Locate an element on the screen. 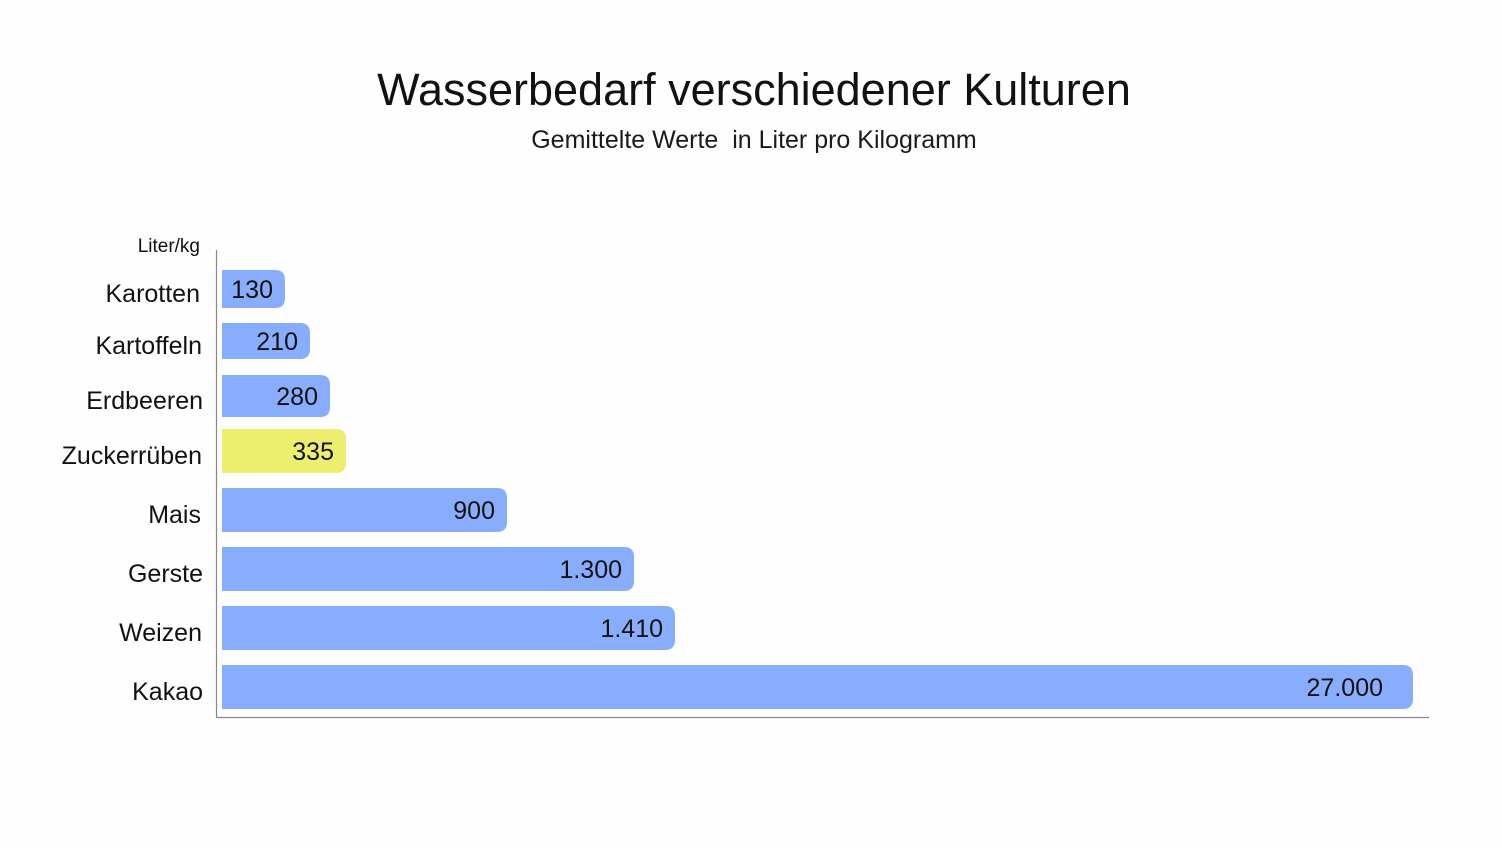 Image resolution: width=1502 pixels, height=848 pixels. bar-group-6: Weizen 1.410 is located at coordinates (397, 628).